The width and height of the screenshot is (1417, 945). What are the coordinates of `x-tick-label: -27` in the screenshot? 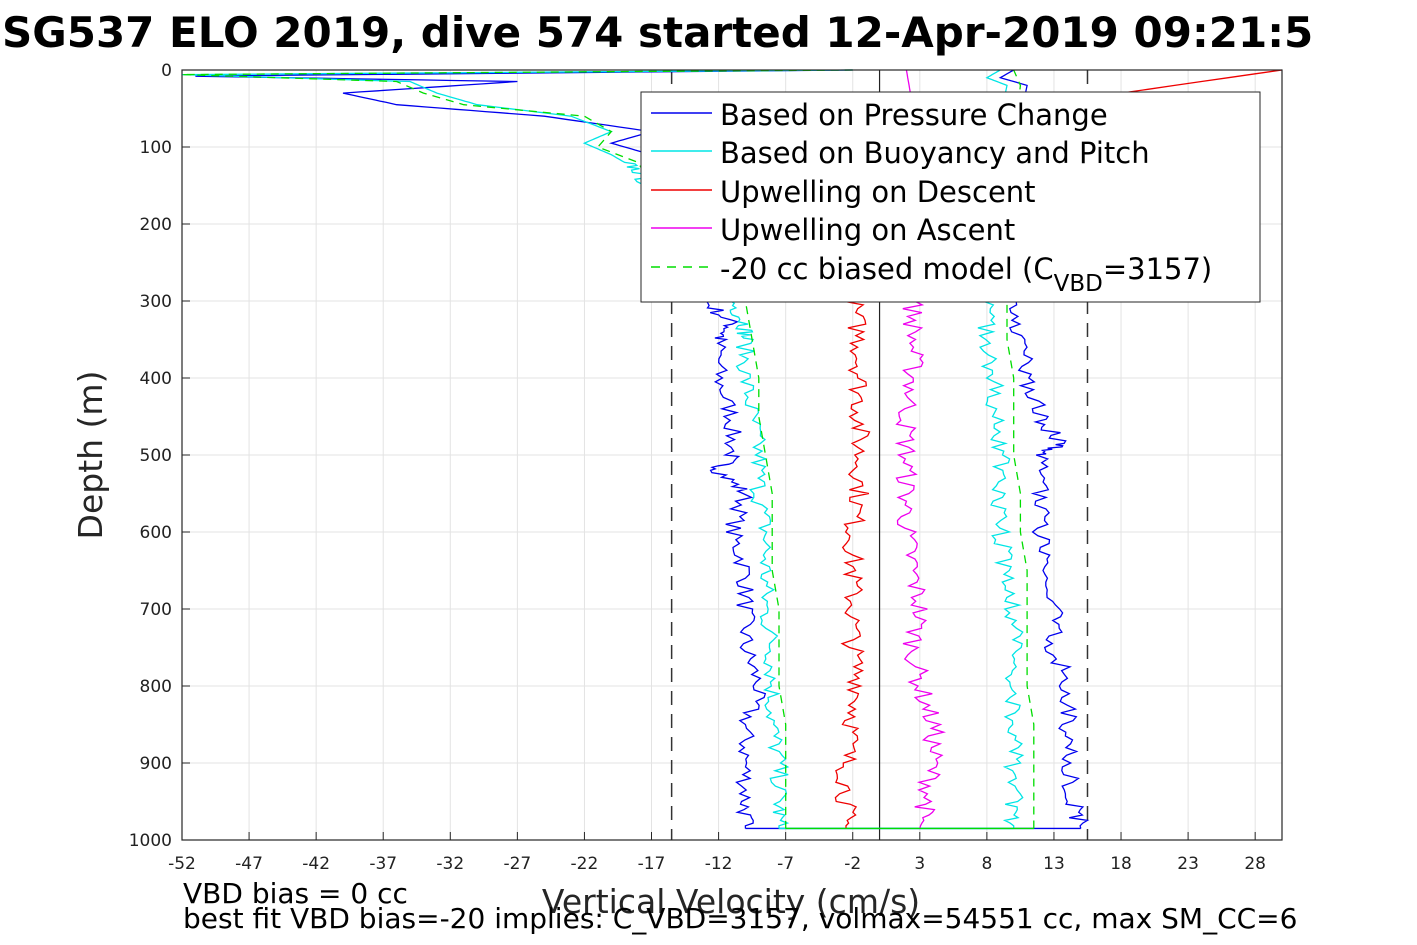 It's located at (517, 864).